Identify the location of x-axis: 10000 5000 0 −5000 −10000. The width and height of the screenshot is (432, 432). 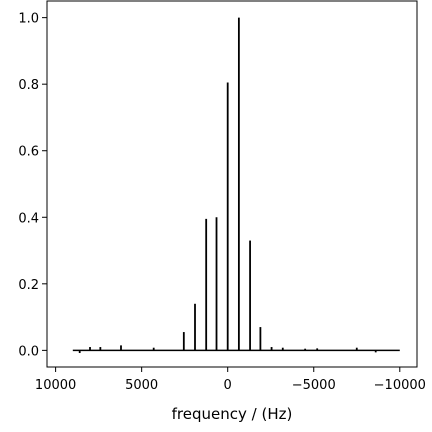
(230, 380).